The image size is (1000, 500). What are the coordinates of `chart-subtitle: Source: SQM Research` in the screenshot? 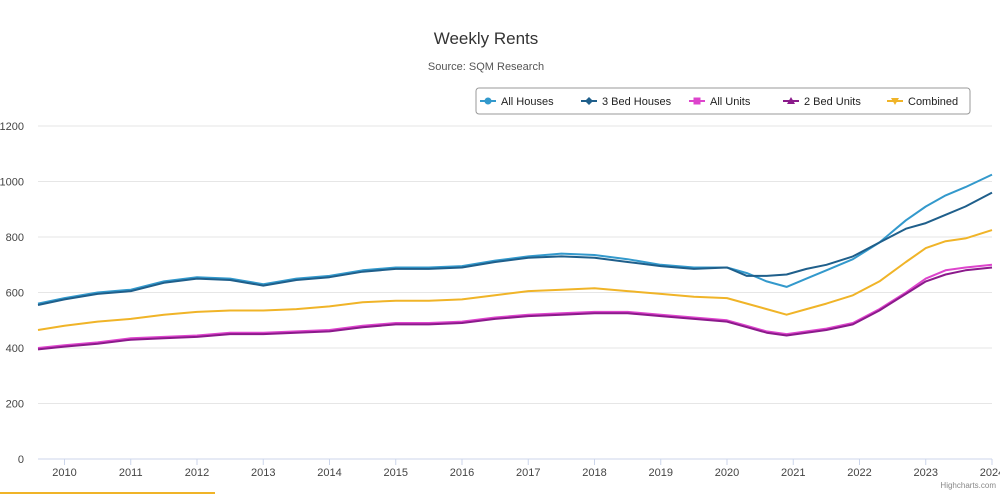 It's located at (486, 67).